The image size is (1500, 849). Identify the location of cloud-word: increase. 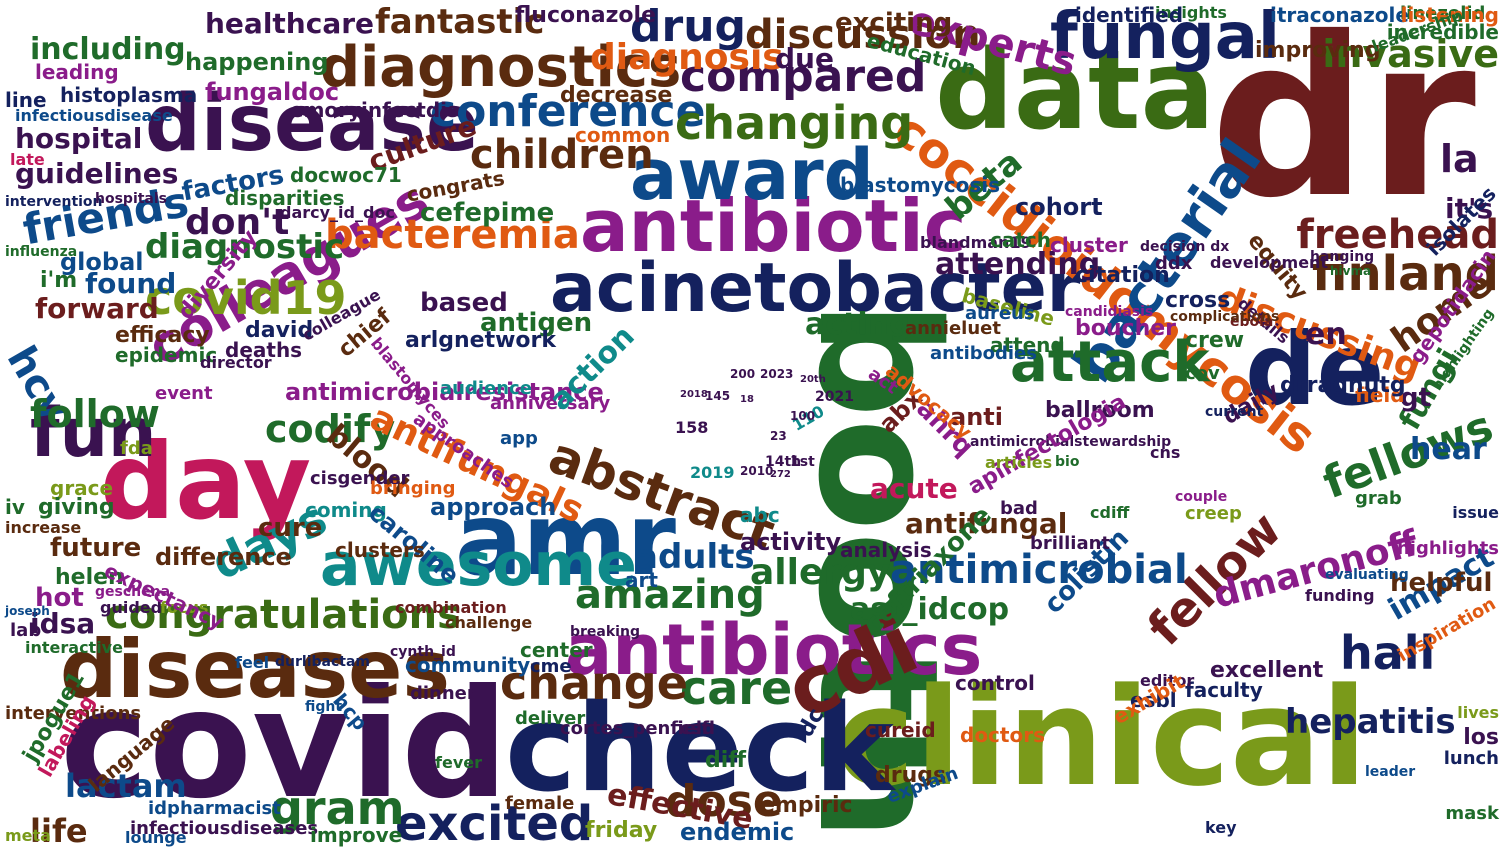
(43, 527).